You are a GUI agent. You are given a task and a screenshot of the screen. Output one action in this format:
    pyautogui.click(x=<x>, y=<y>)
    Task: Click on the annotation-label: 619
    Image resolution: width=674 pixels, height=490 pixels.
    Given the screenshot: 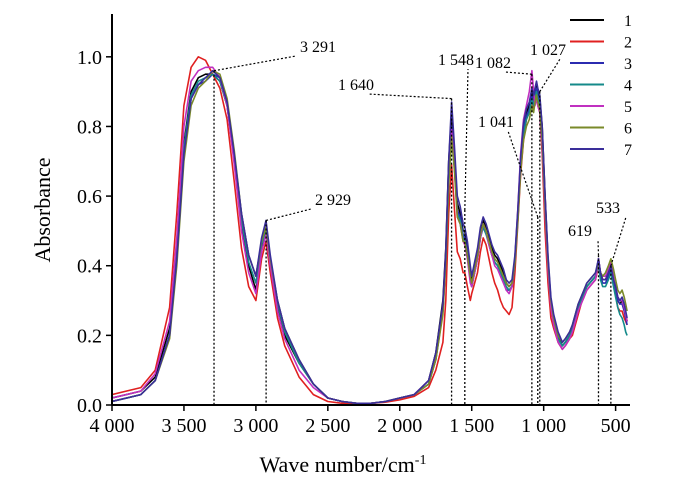 What is the action you would take?
    pyautogui.click(x=580, y=231)
    